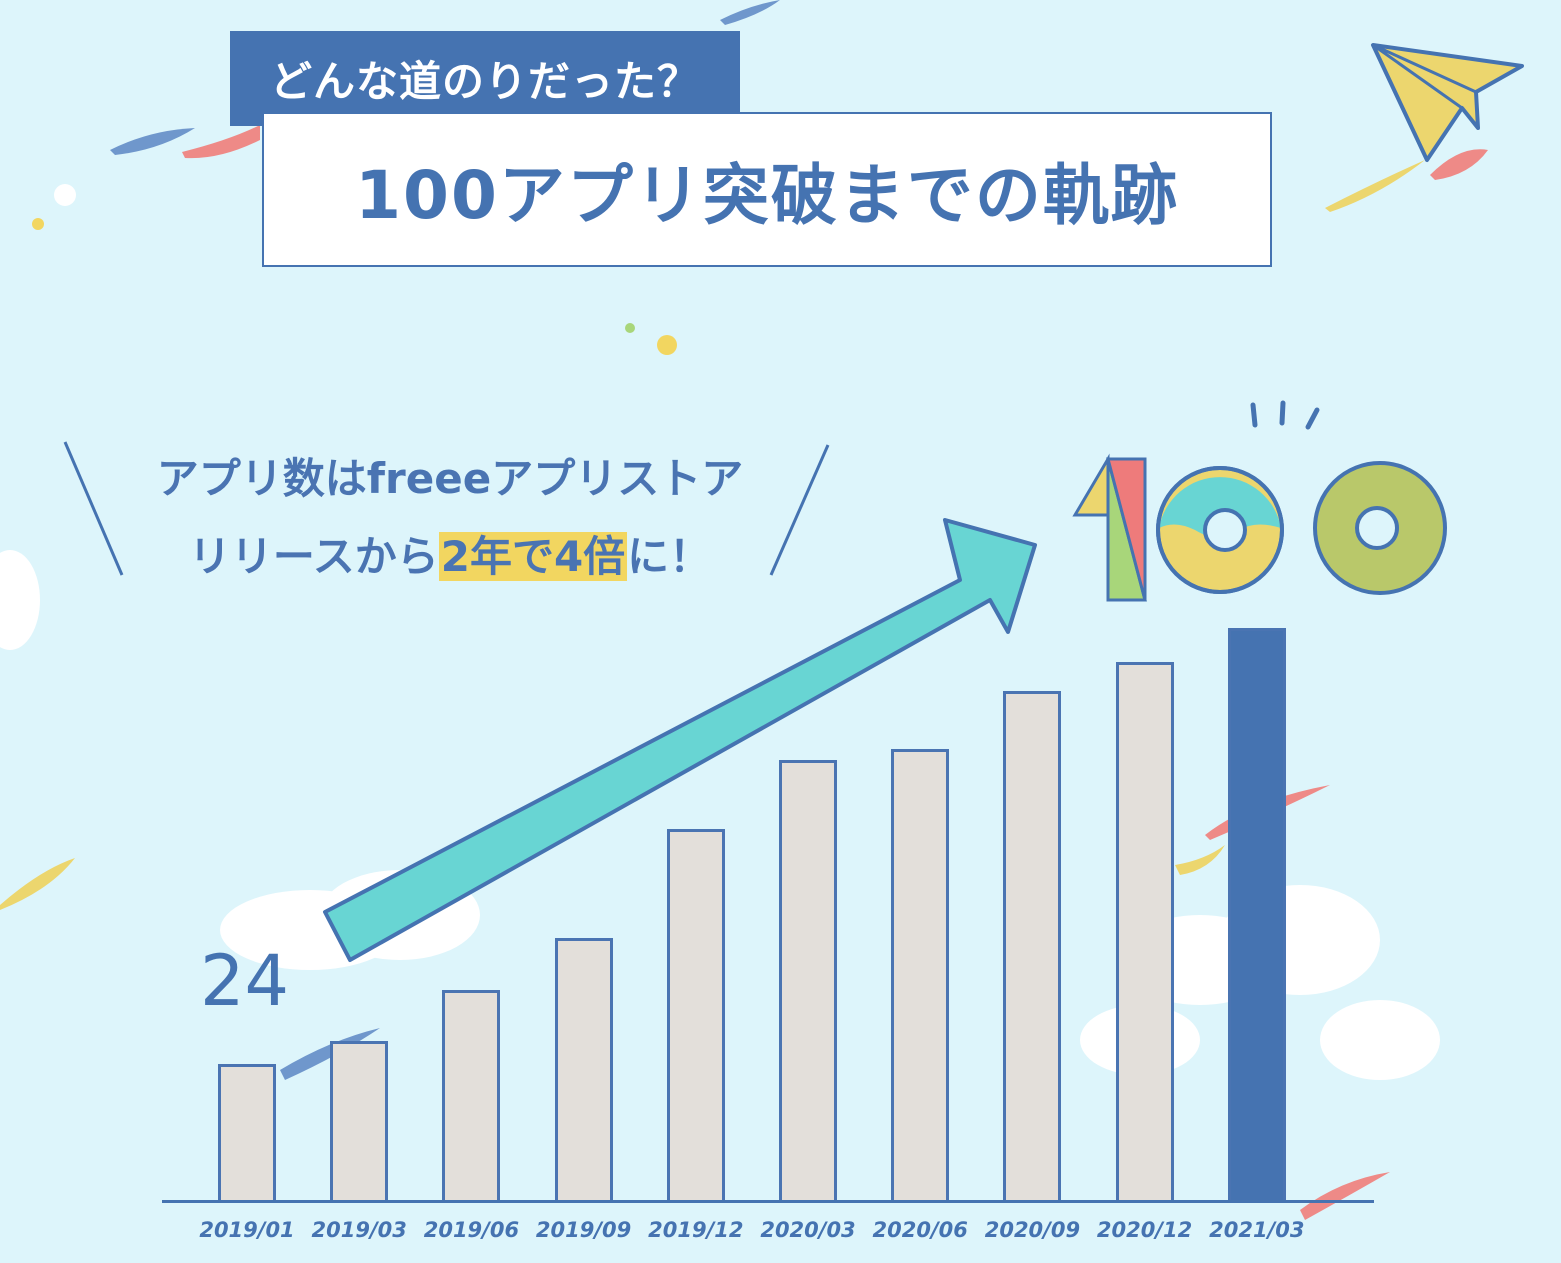 The width and height of the screenshot is (1561, 1263). I want to click on x-axis-line, so click(768, 1201).